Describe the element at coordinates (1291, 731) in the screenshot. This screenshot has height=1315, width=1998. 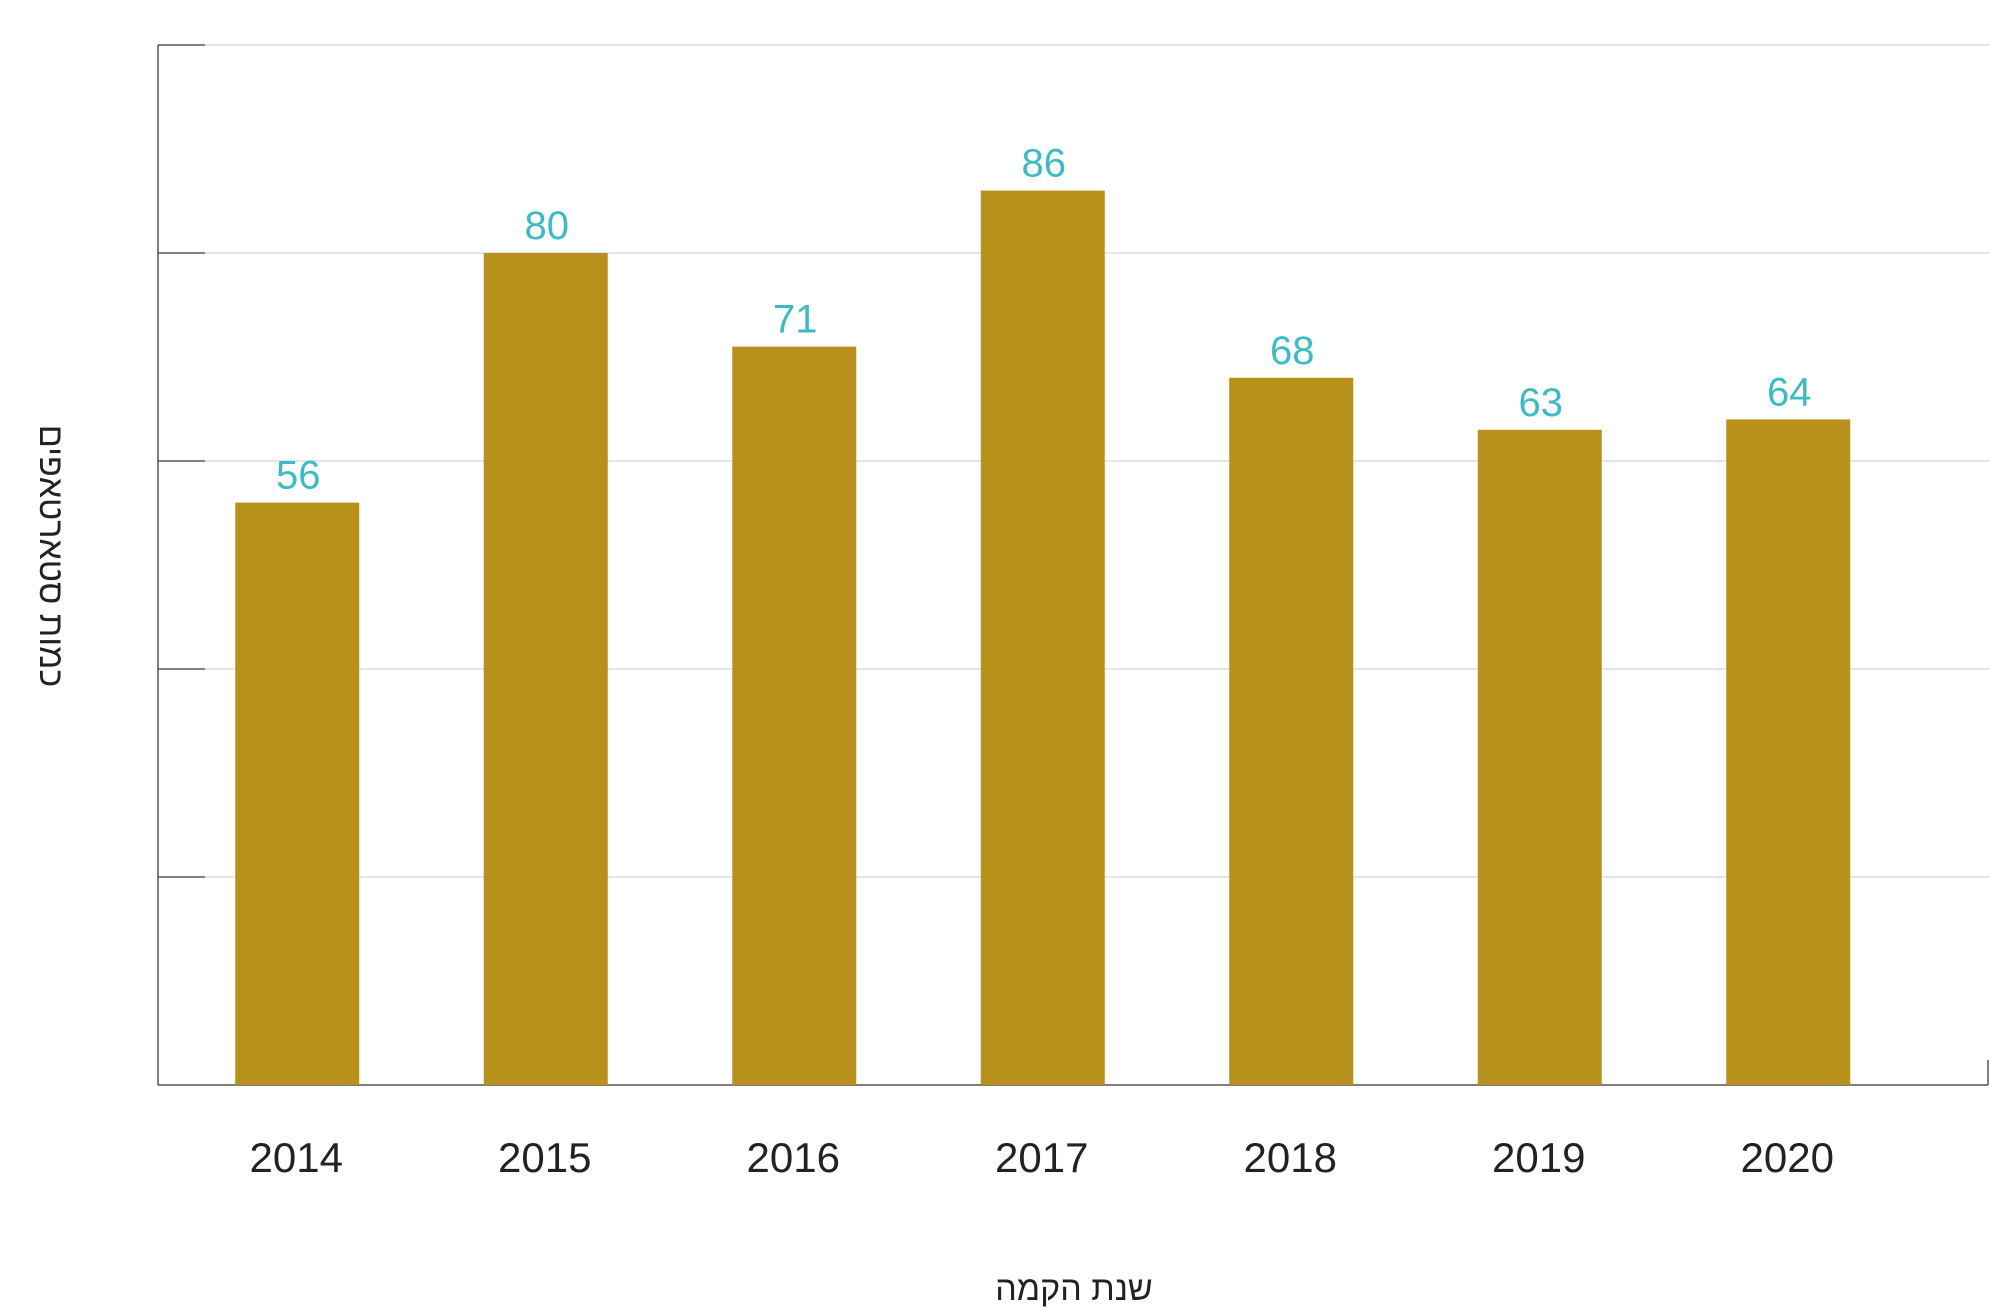
I see `bar-2018` at that location.